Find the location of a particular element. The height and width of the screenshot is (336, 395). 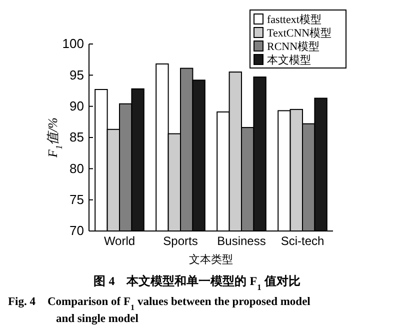

y-tick-label: 100 is located at coordinates (73, 44).